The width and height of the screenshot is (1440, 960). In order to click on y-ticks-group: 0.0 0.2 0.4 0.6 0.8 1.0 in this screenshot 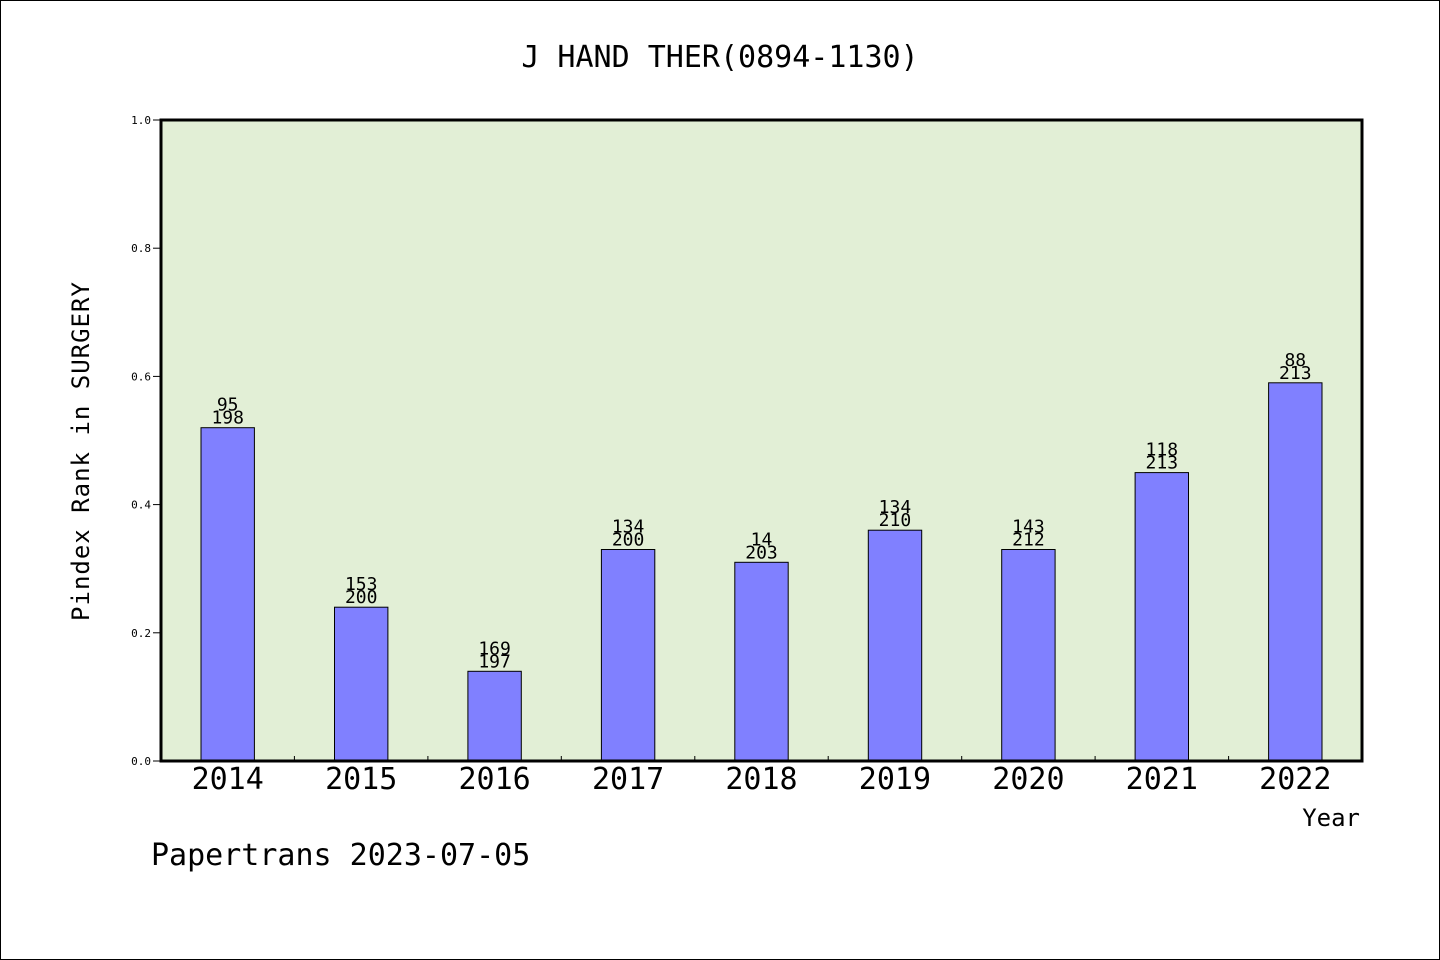, I will do `click(146, 441)`.